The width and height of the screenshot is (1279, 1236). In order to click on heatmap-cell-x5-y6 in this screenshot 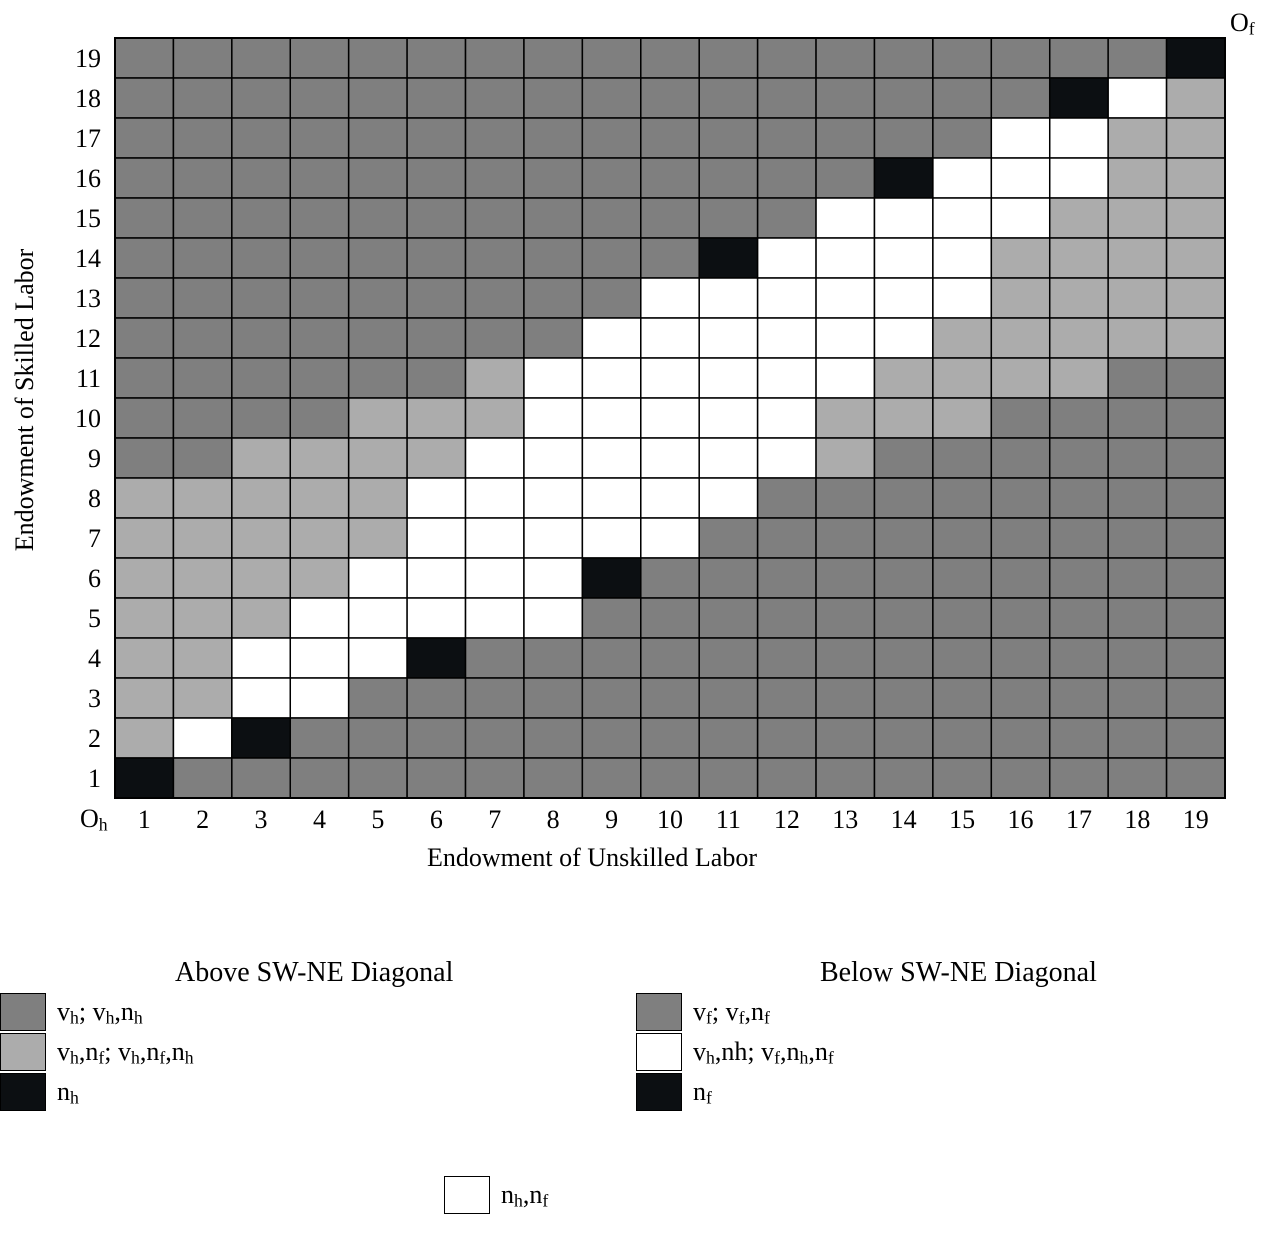, I will do `click(377, 578)`.